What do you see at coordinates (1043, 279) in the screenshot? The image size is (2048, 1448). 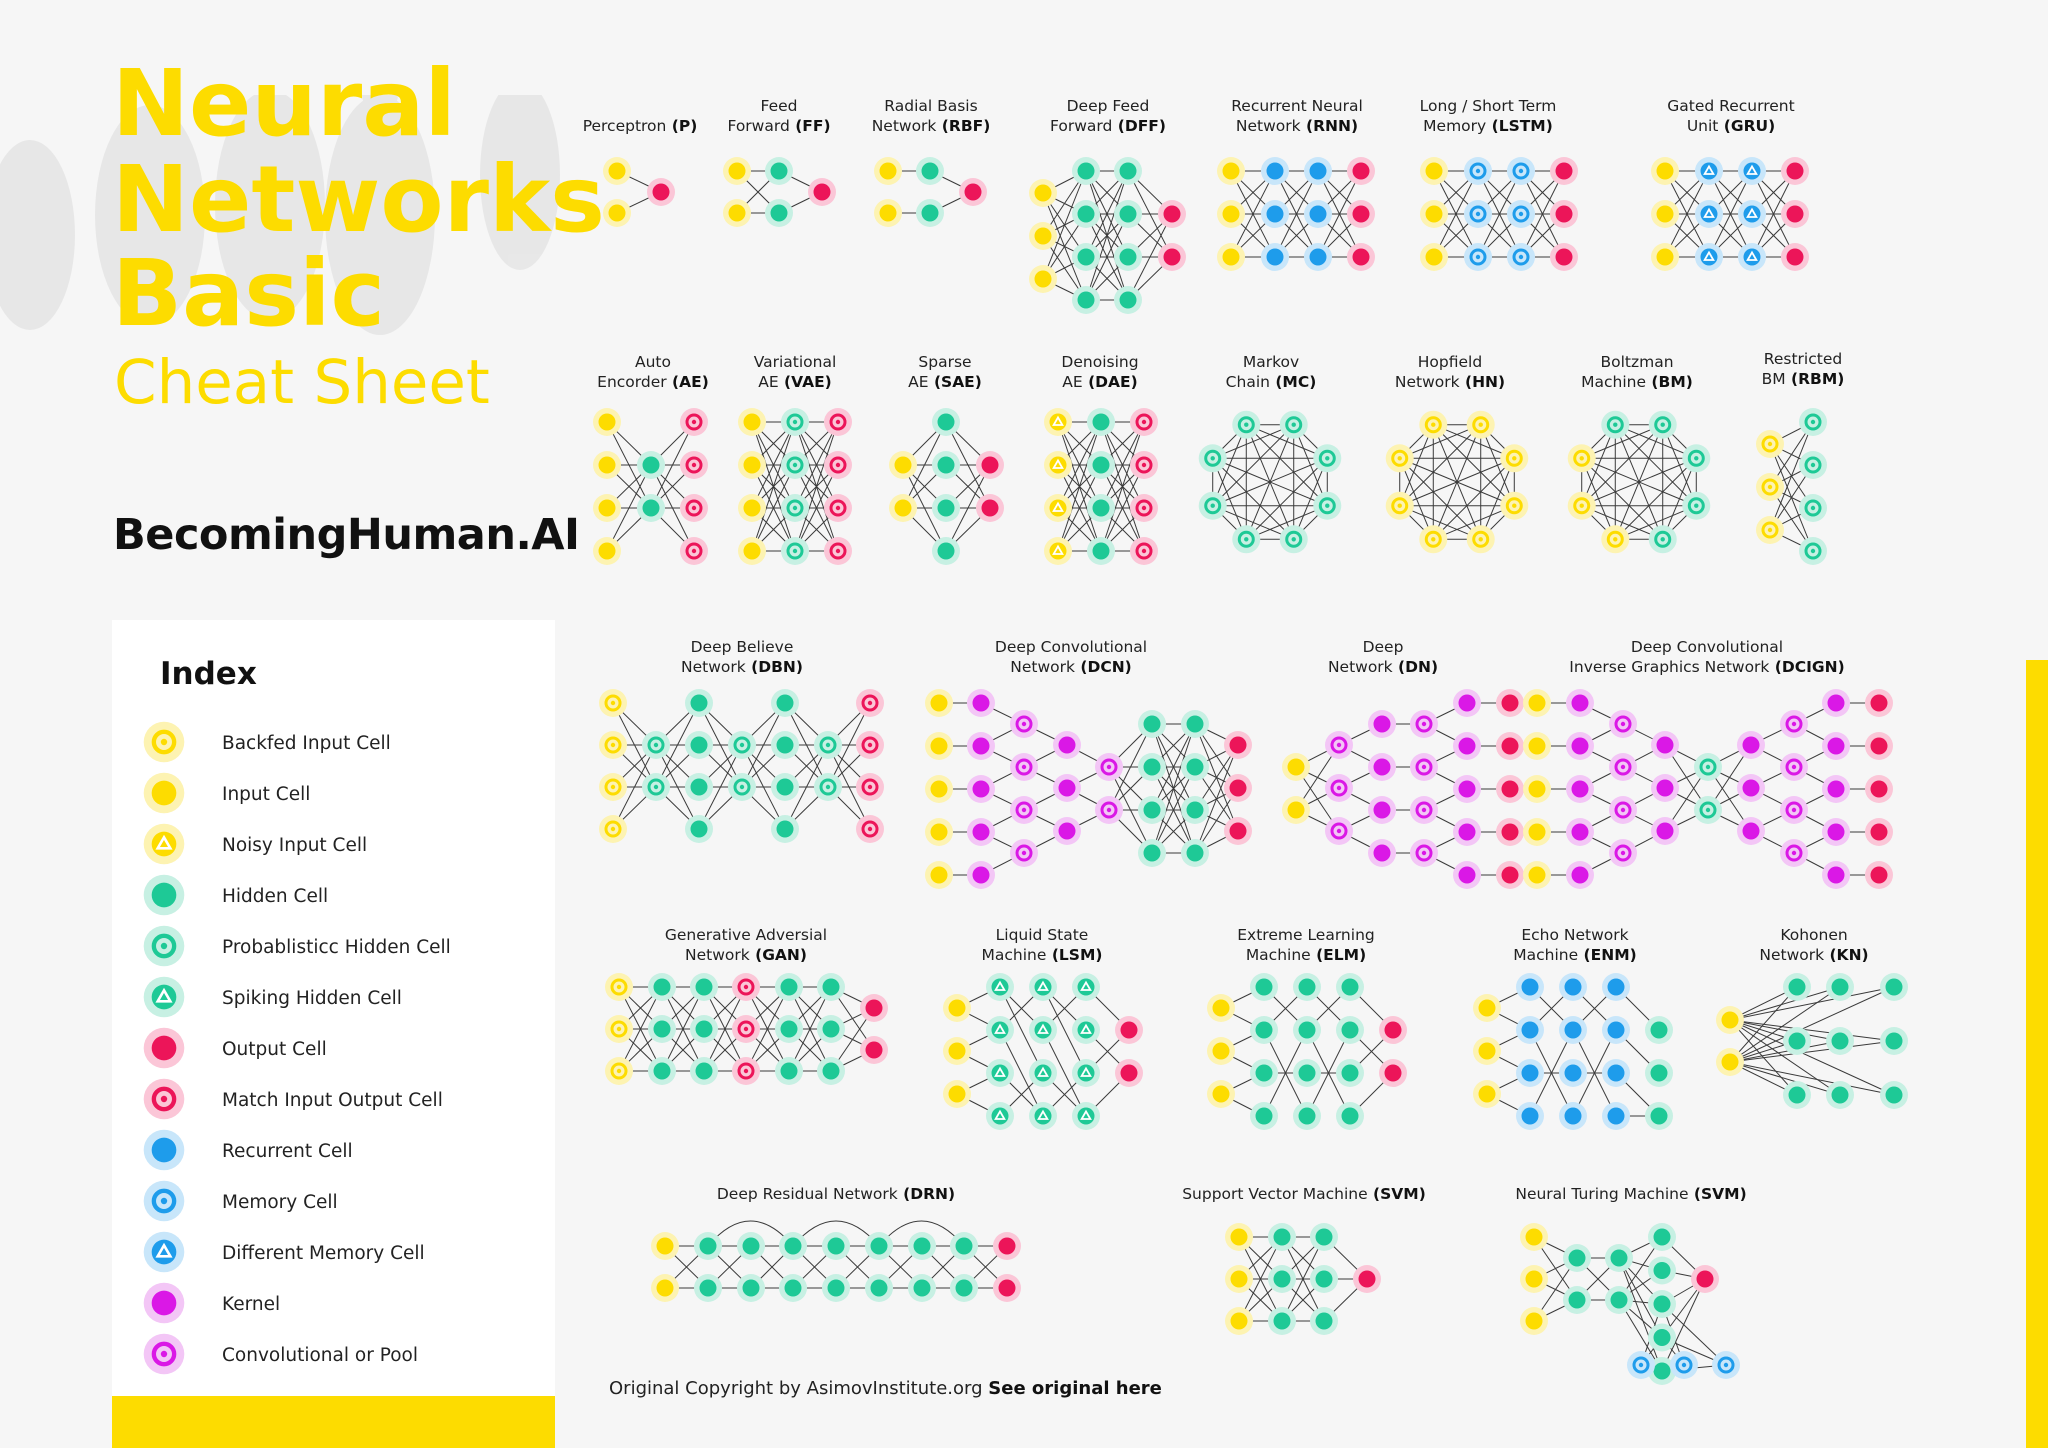 I see `dff-input-cell` at bounding box center [1043, 279].